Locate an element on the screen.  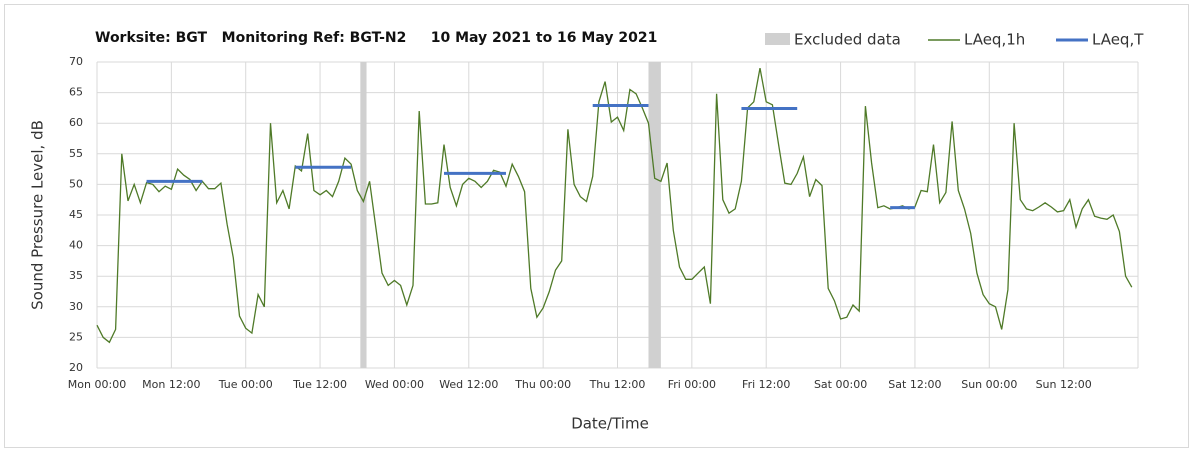
x-tick-label: Mon 00:00 is located at coordinates (97, 384).